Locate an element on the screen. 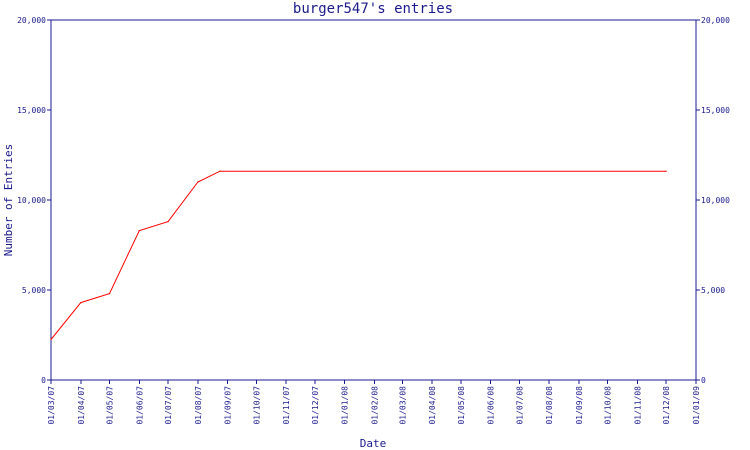 The width and height of the screenshot is (750, 450). x-tick-label: 01/08/07 is located at coordinates (198, 405).